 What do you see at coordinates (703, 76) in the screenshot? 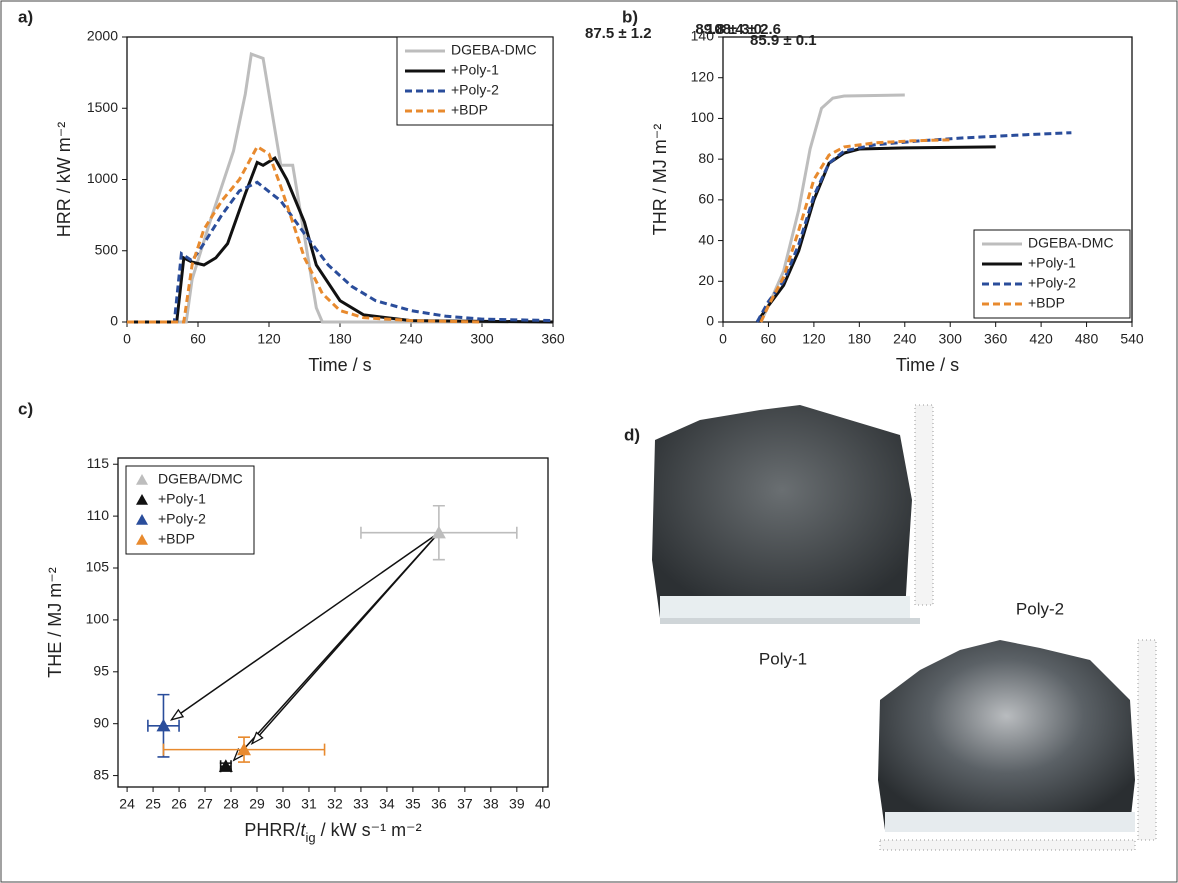
I see `y-tick-label: 120` at bounding box center [703, 76].